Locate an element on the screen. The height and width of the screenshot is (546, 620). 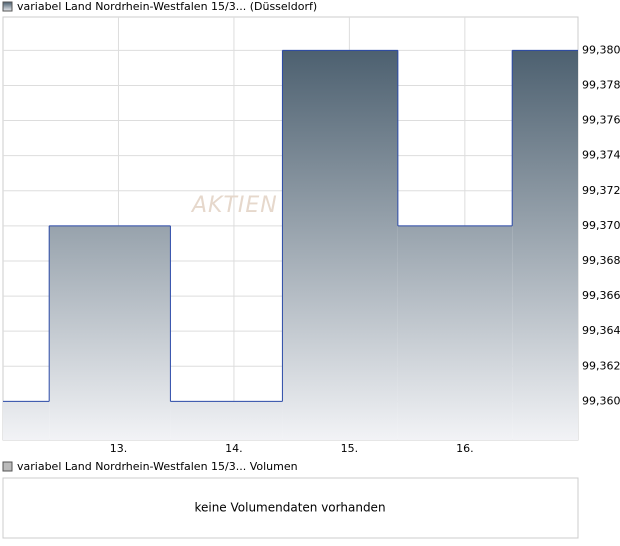
y-tick-label: 99,370 is located at coordinates (601, 225).